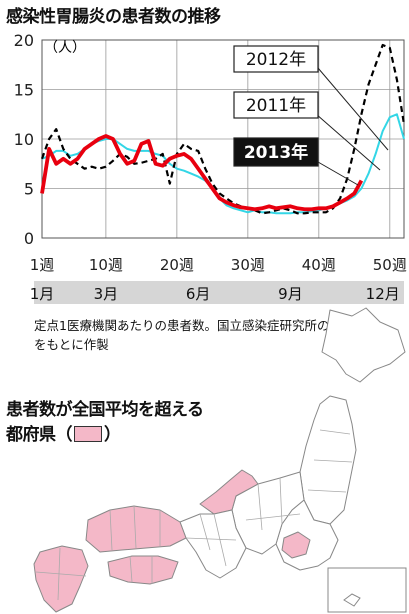 This screenshot has width=409, height=614. I want to click on map-region-kansai, so click(213, 544).